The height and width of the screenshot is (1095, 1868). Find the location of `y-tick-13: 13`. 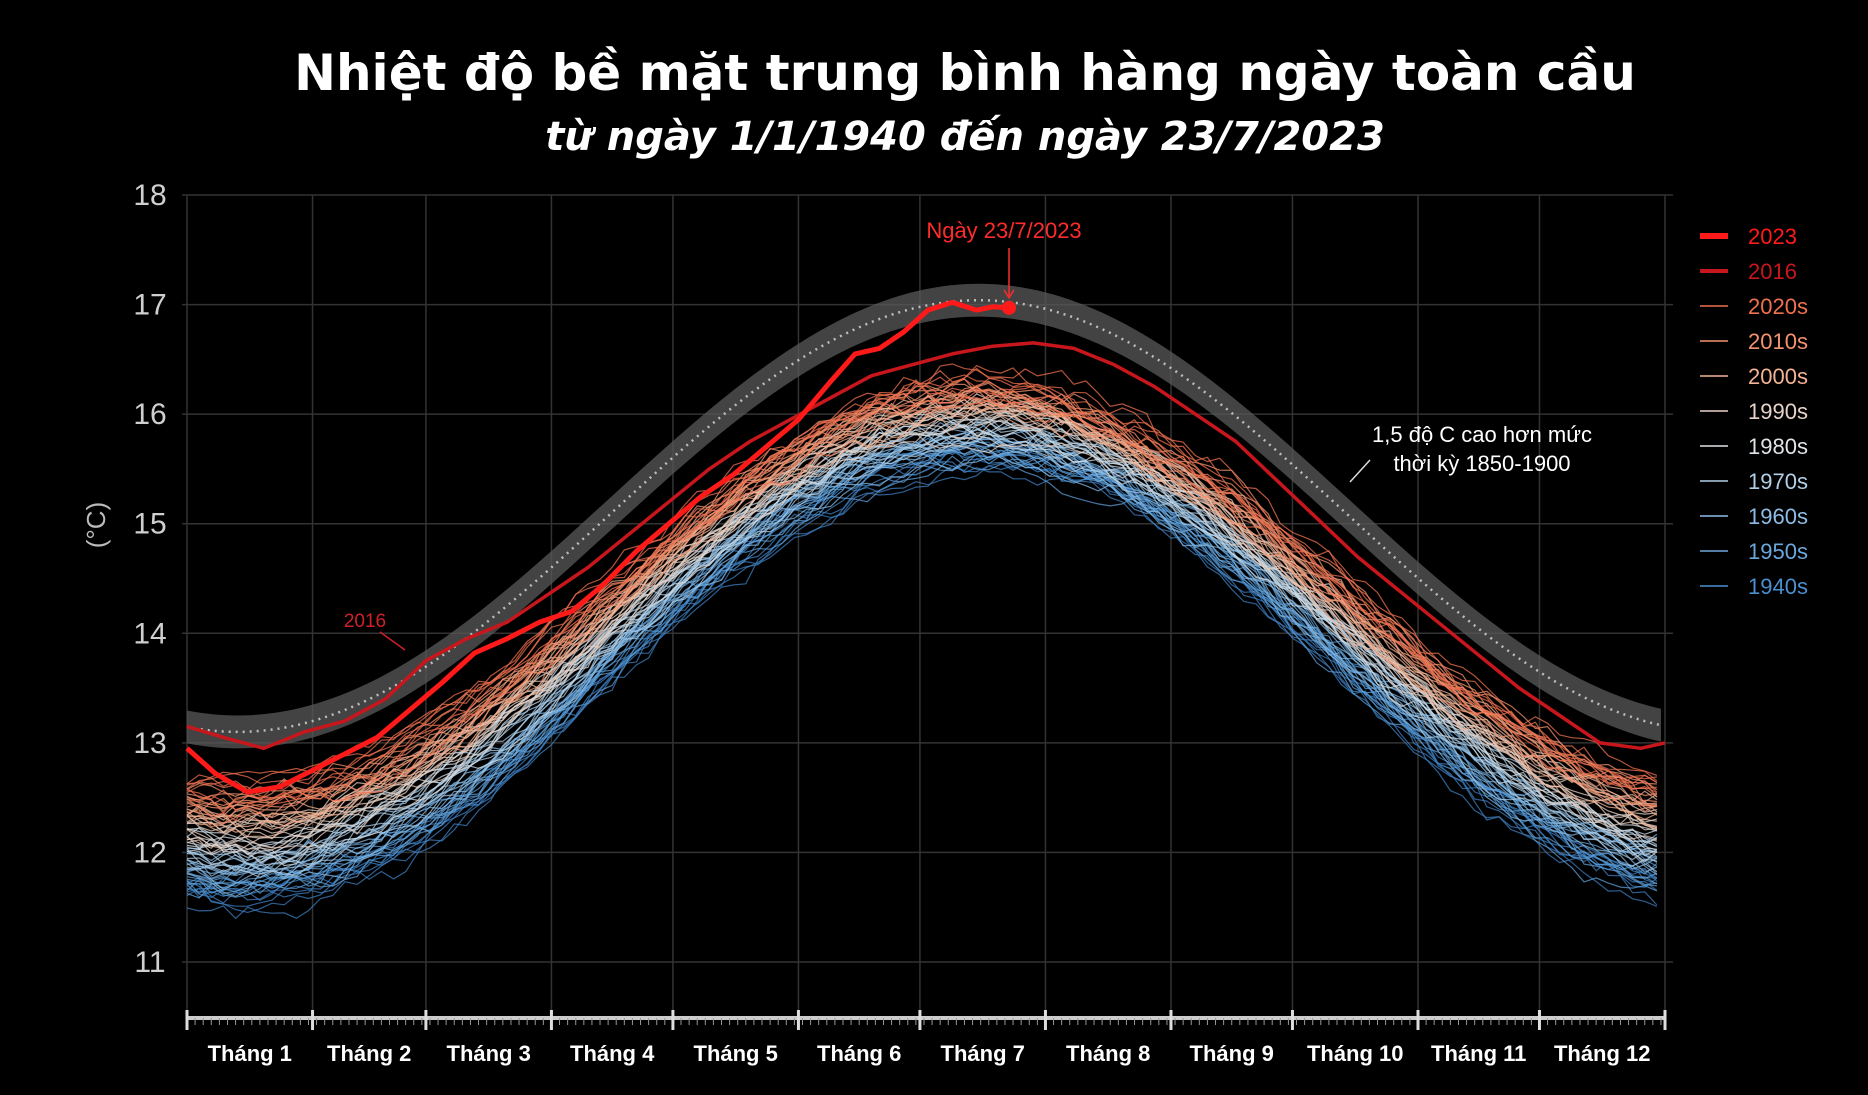

y-tick-13: 13 is located at coordinates (149, 743).